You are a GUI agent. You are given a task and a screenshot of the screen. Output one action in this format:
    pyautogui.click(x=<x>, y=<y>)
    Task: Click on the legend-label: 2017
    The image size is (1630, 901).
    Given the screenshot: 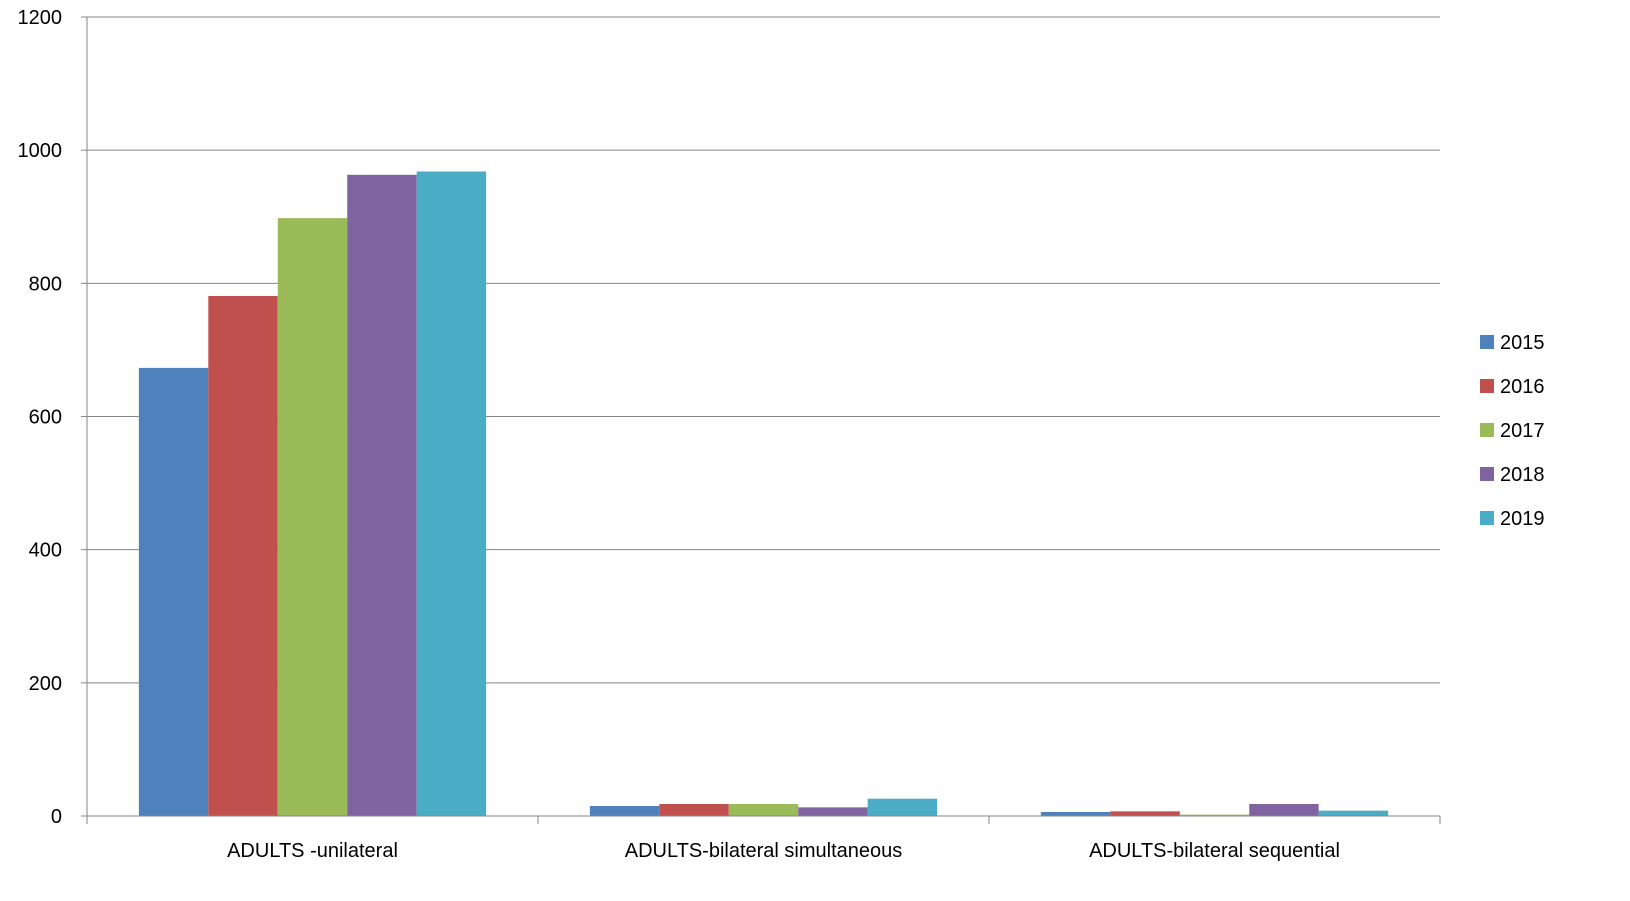 What is the action you would take?
    pyautogui.click(x=1522, y=431)
    